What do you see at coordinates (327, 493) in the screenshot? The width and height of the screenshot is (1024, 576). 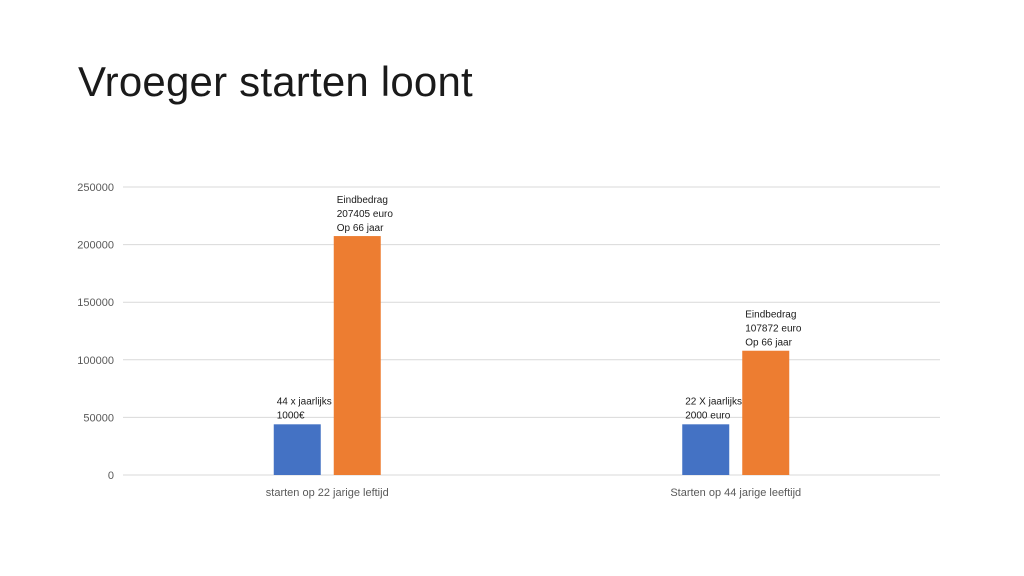 I see `category-label: starten op 22 jarige leftijd` at bounding box center [327, 493].